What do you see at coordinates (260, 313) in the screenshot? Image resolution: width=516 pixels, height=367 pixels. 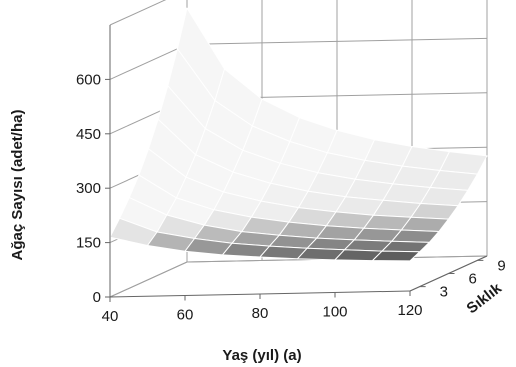 I see `x-tick-label: 80` at bounding box center [260, 313].